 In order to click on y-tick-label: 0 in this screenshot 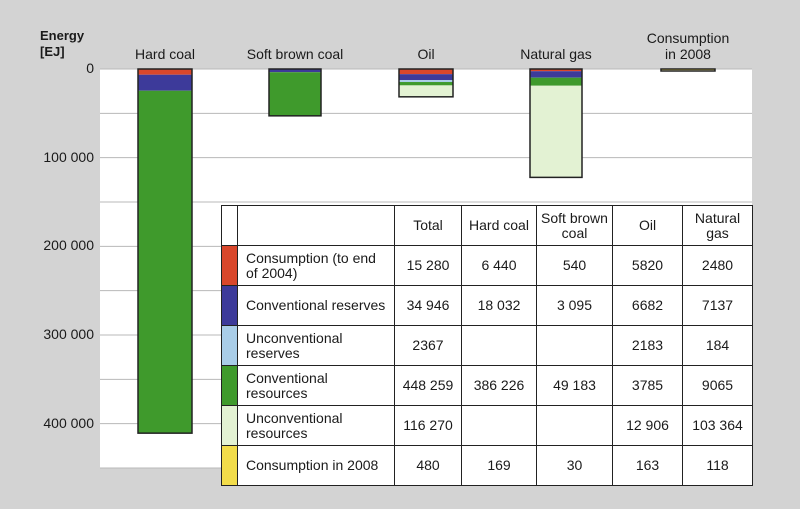, I will do `click(90, 68)`.